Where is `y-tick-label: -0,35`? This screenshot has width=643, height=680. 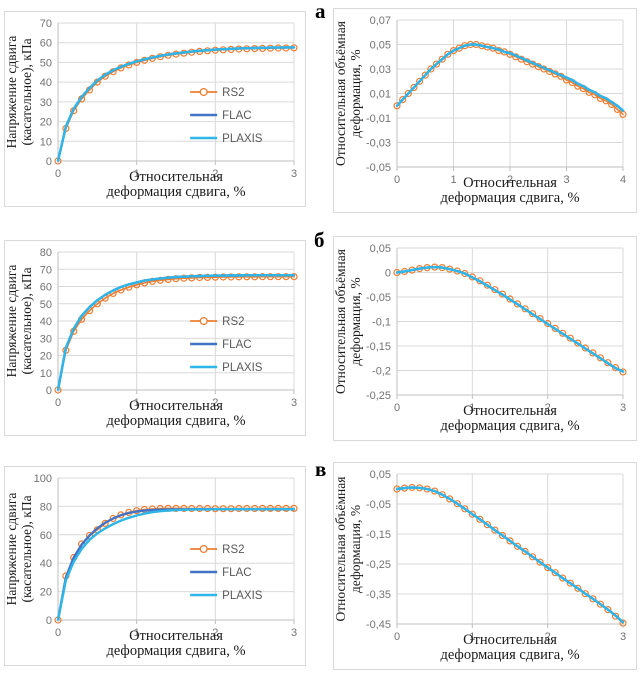
y-tick-label: -0,35 is located at coordinates (378, 595).